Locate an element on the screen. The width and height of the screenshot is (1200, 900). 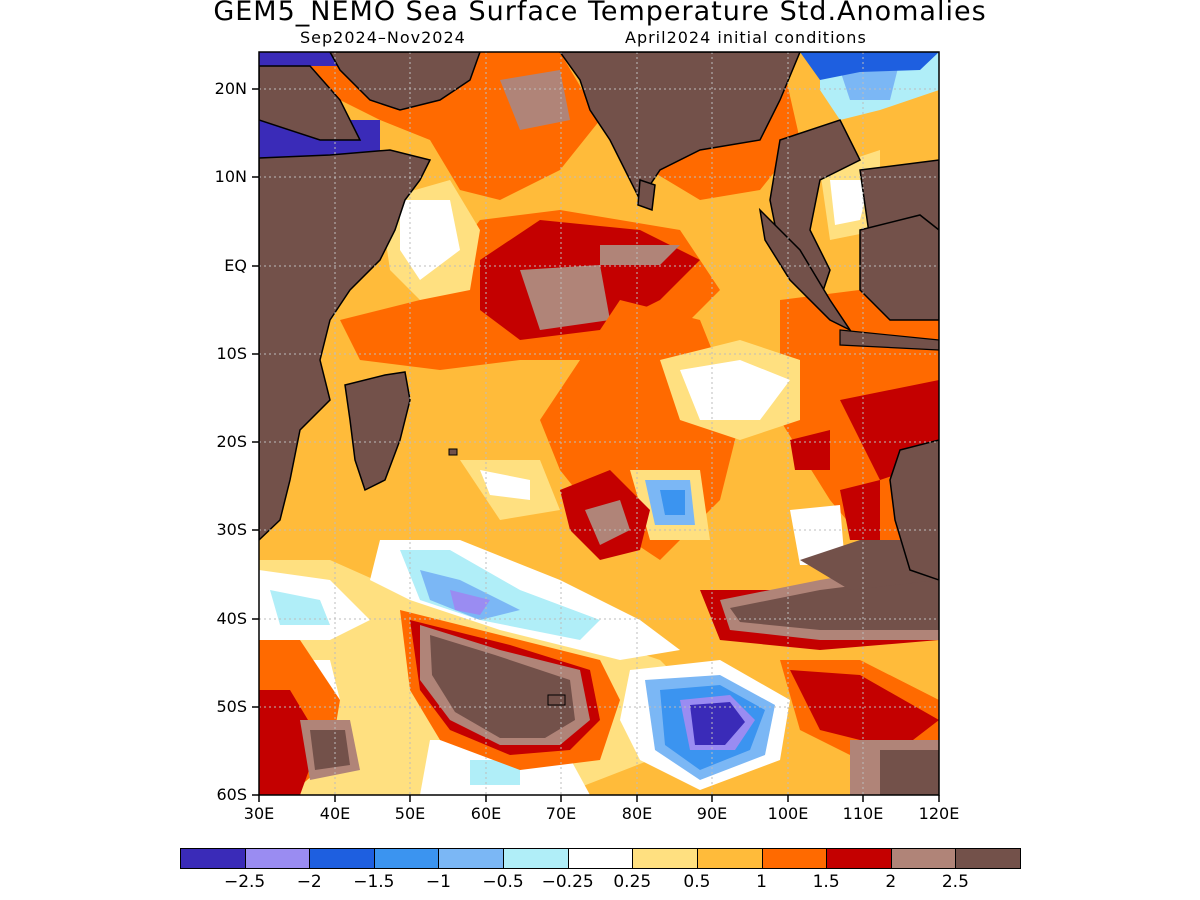
lat-label-10s: 10S is located at coordinates (231, 353).